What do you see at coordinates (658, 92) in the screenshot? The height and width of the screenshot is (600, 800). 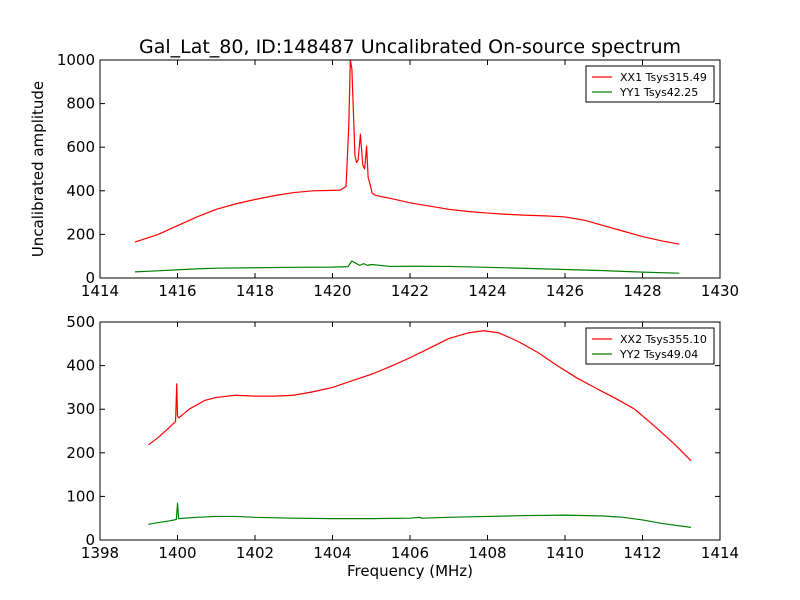 I see `legend-entry: YY1 Tsys42.25` at bounding box center [658, 92].